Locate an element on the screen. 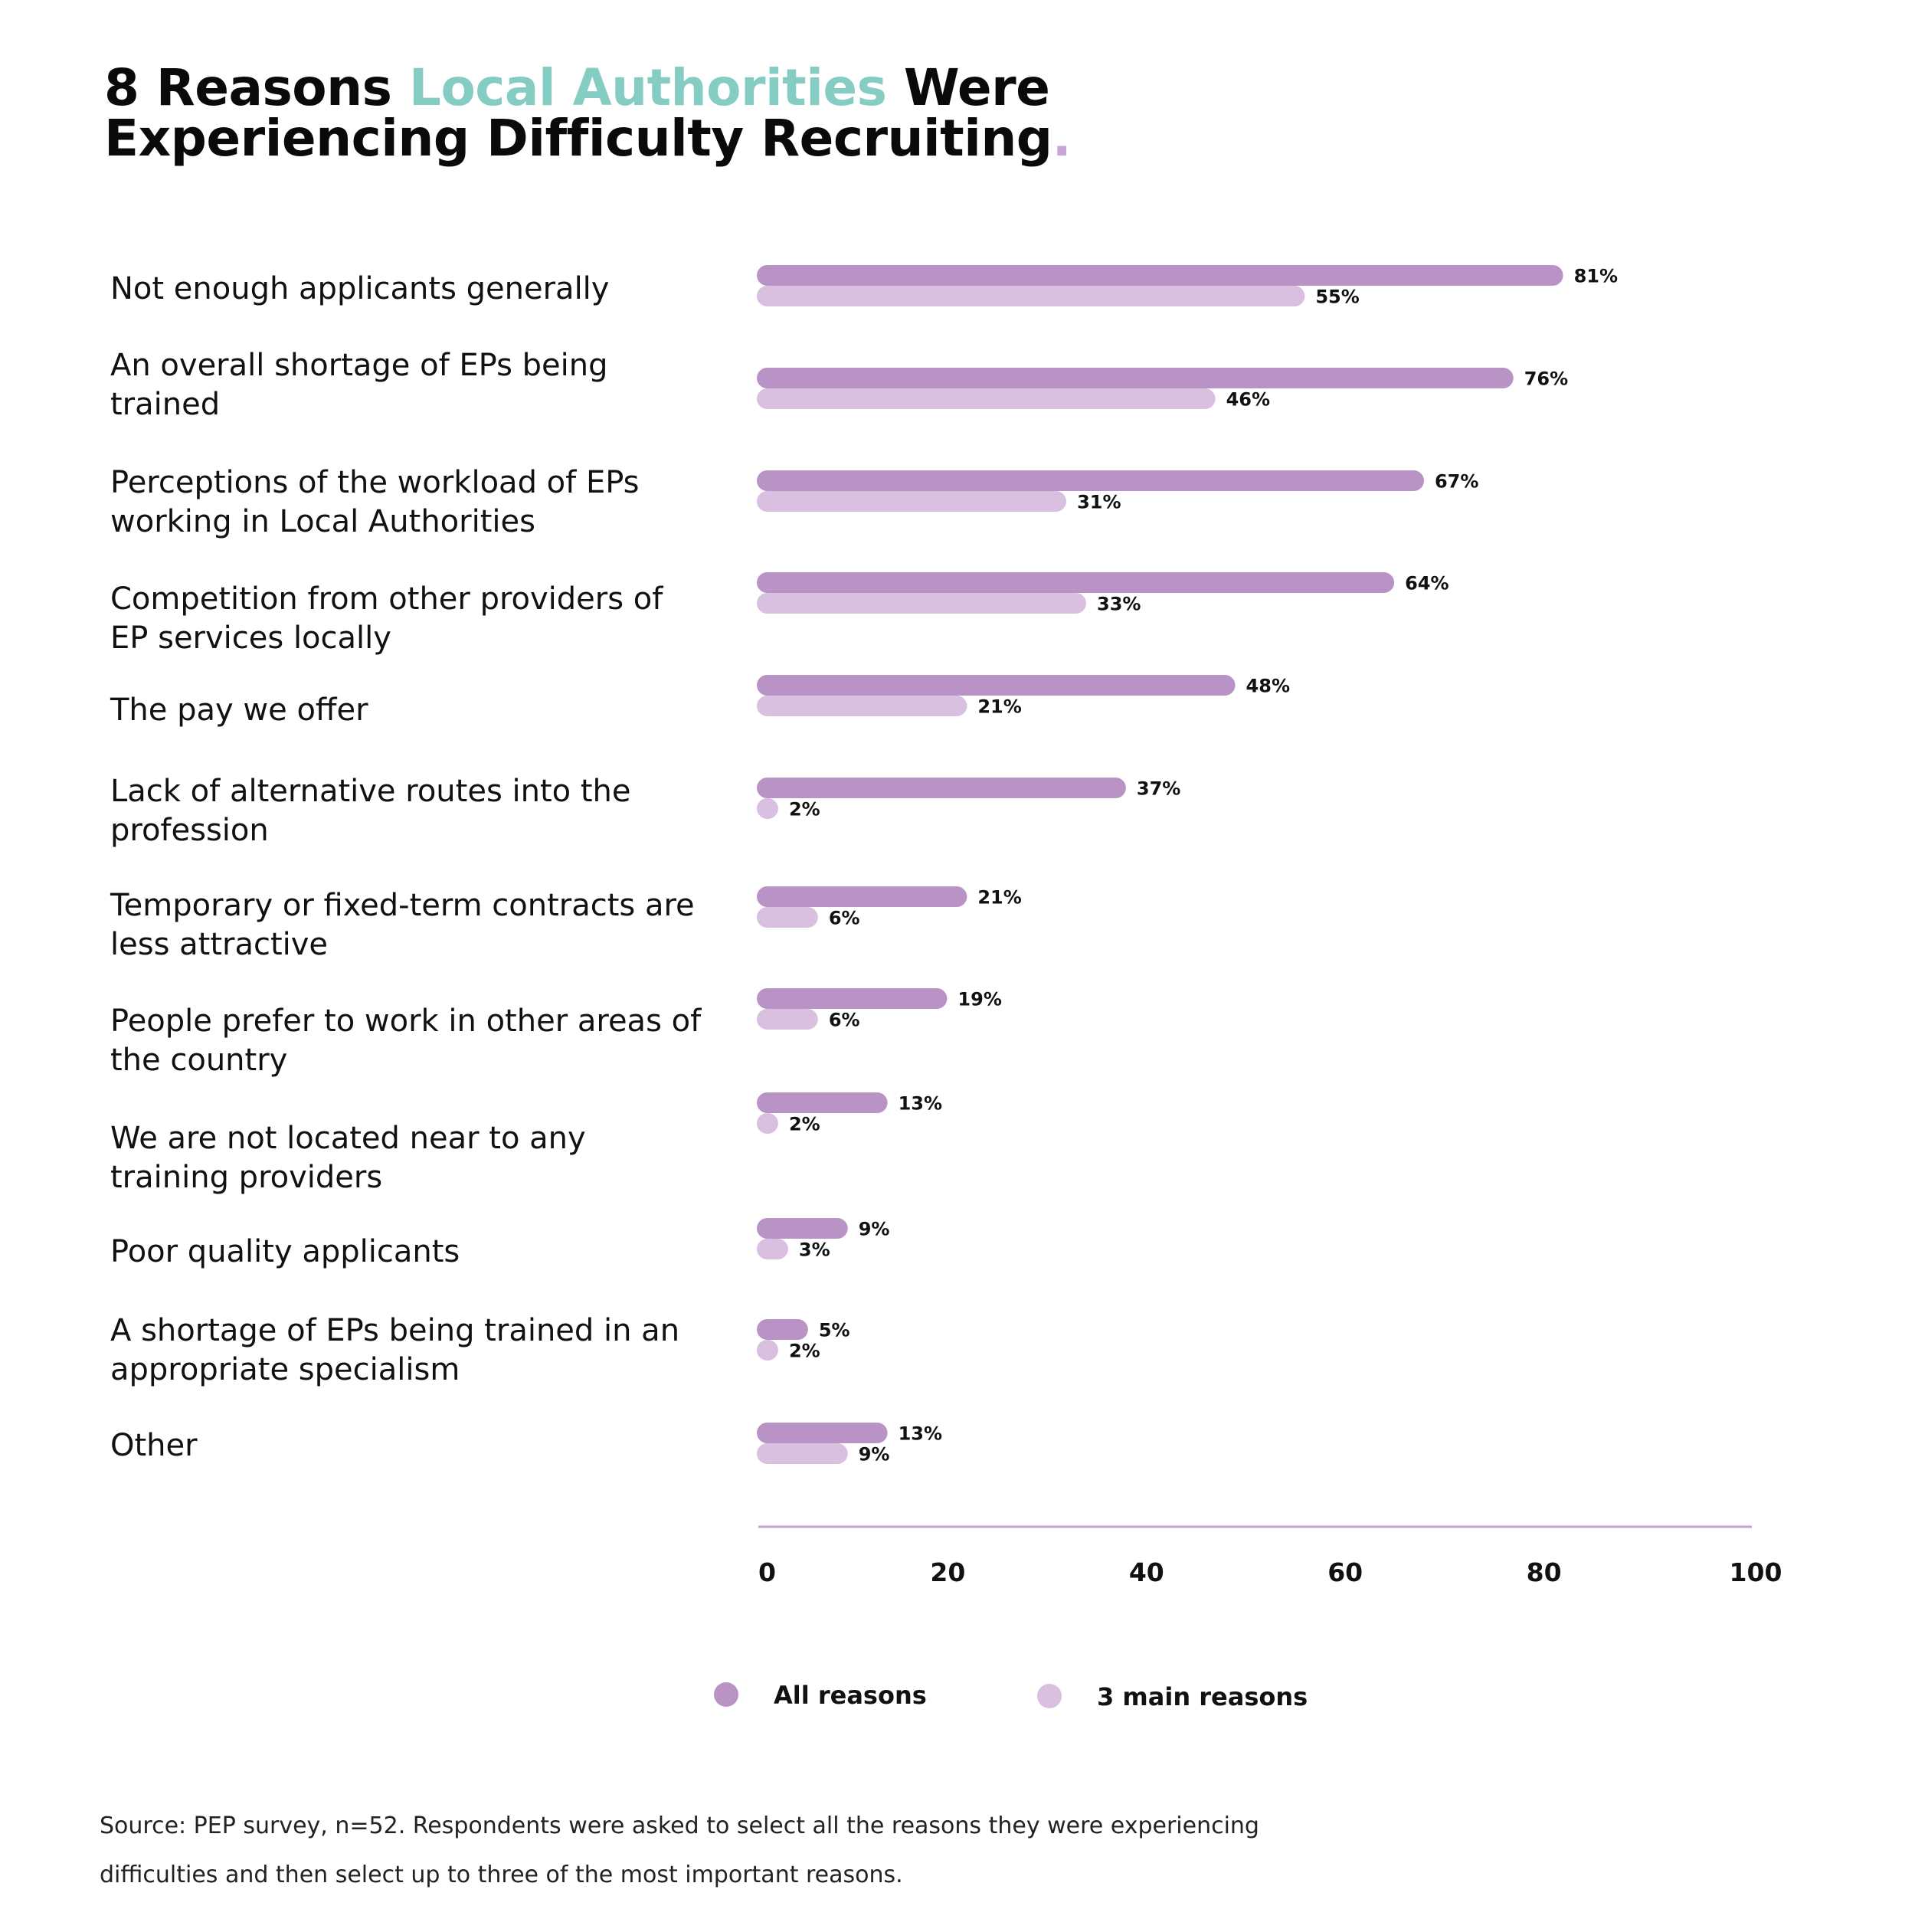 The width and height of the screenshot is (1915, 1932). category-label-line: The pay we offer is located at coordinates (239, 710).